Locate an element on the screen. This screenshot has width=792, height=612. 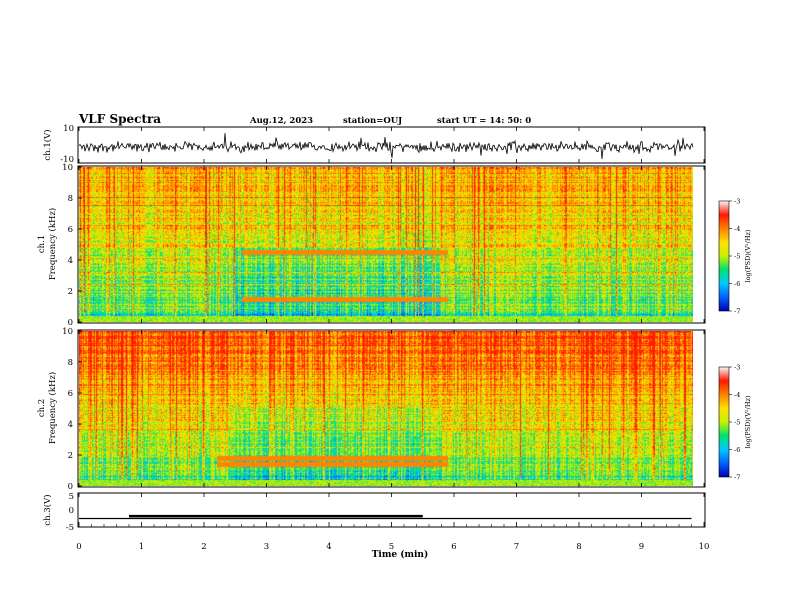
ch2-spec-ytick-label: 8 is located at coordinates (70, 363).